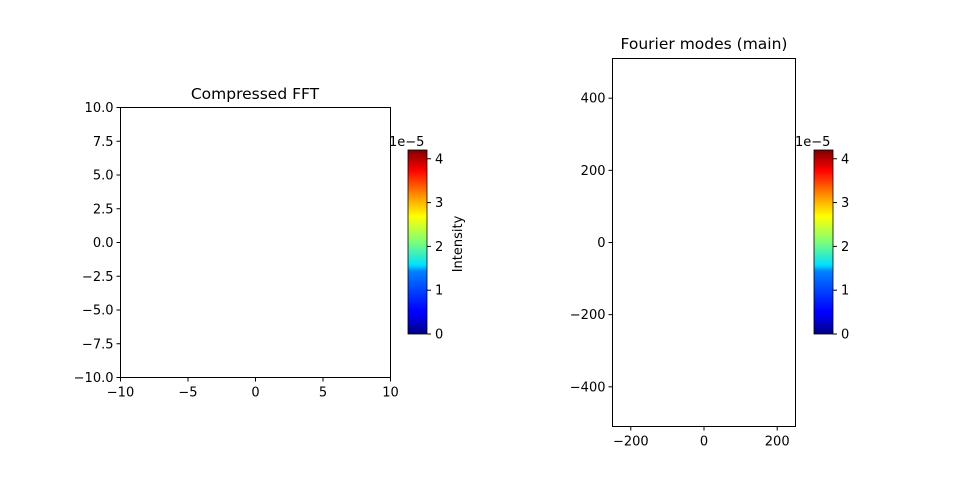 Image resolution: width=960 pixels, height=484 pixels. Describe the element at coordinates (103, 176) in the screenshot. I see `y-tick-label: 5.0` at that location.